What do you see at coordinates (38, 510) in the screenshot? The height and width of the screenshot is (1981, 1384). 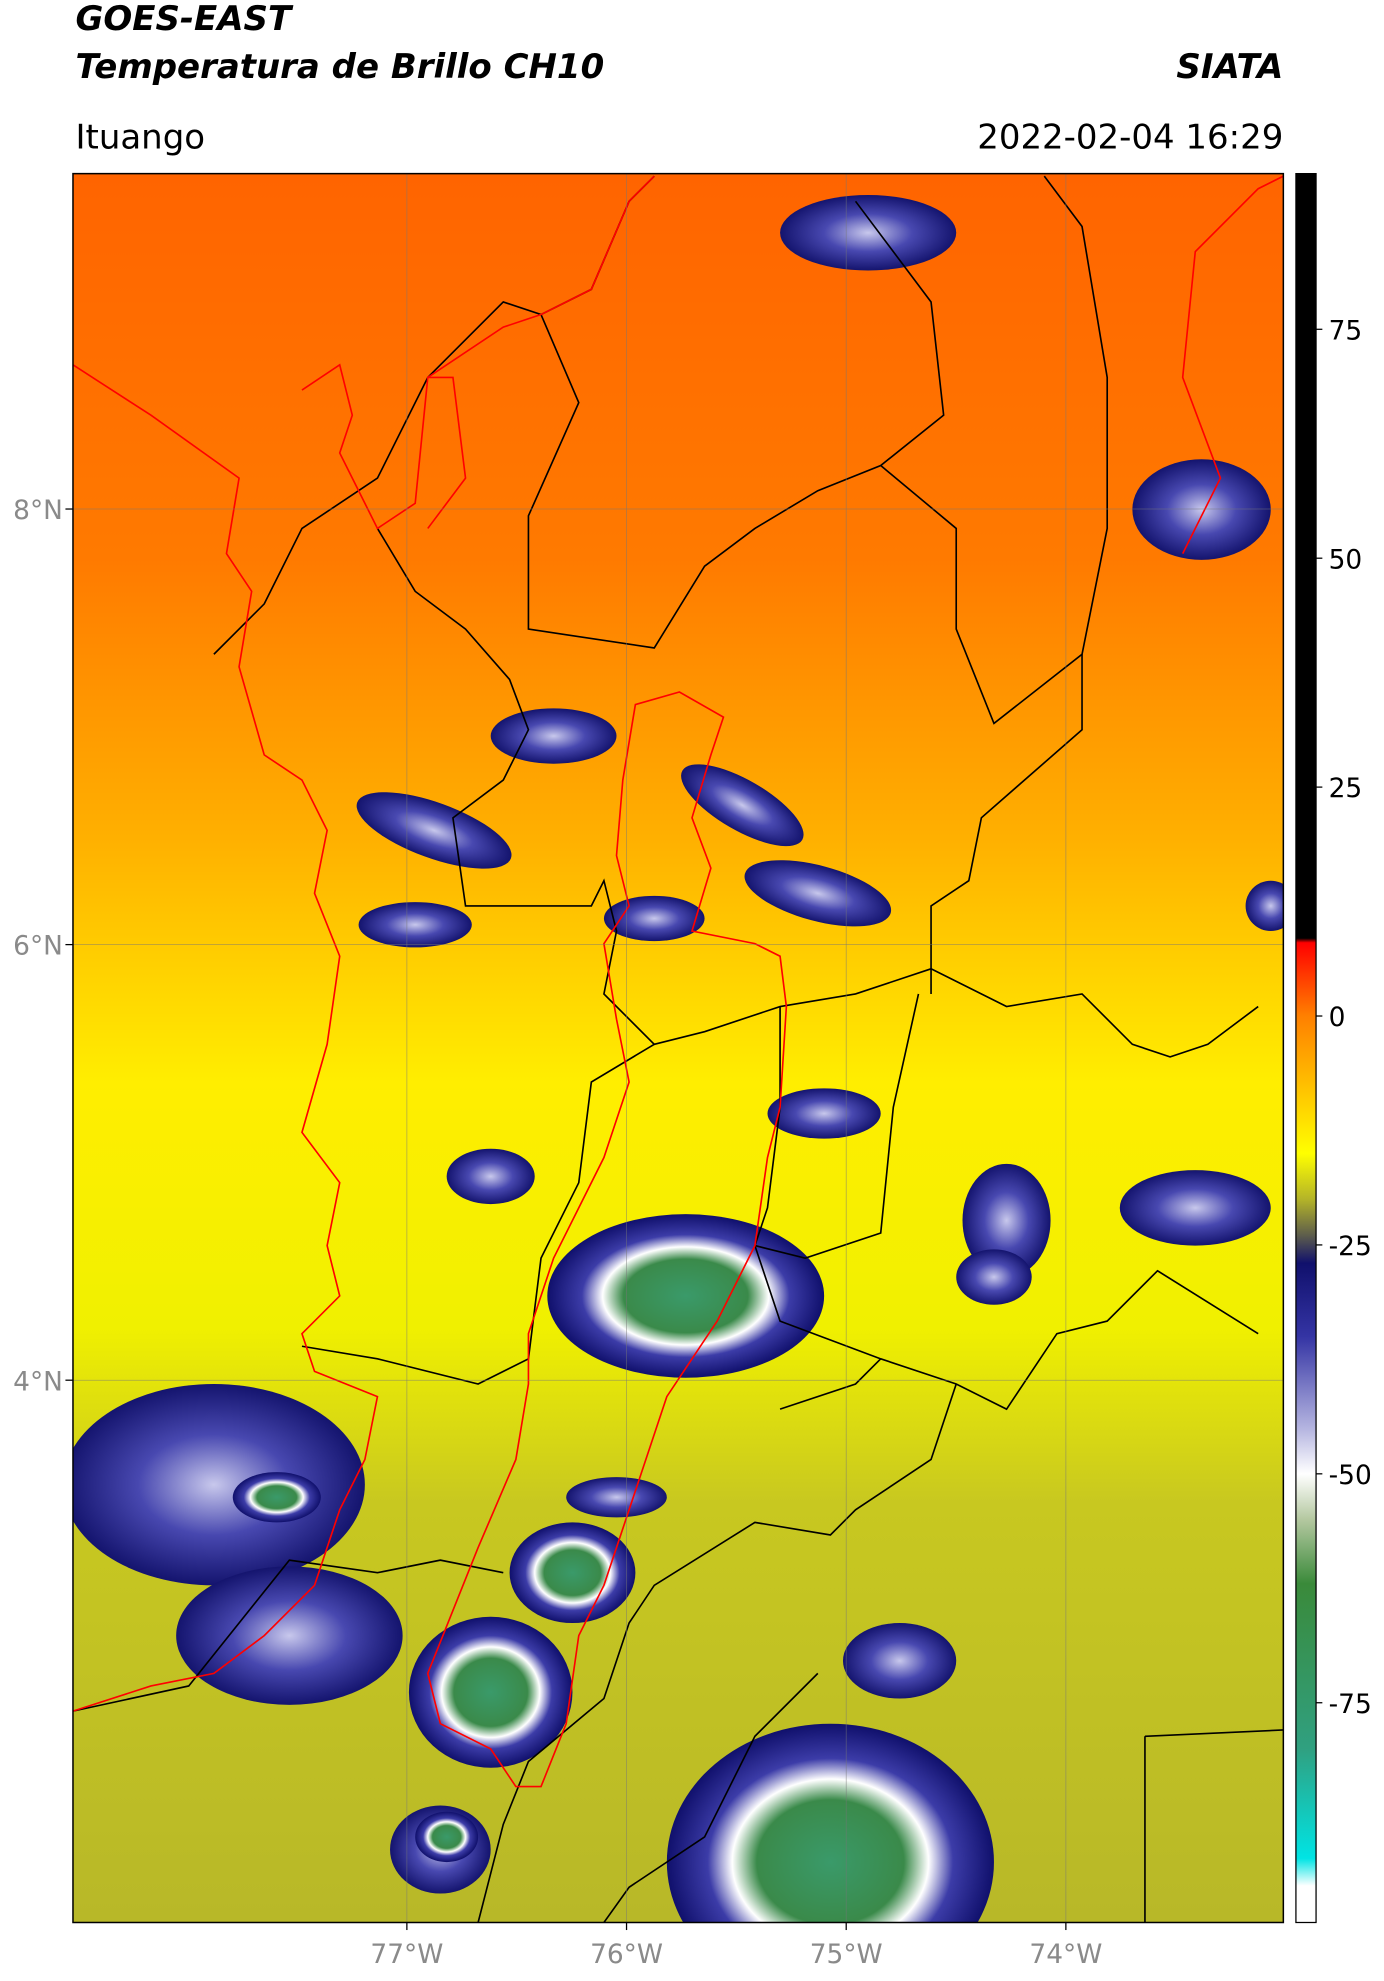 I see `y-tick-label: 8°N` at bounding box center [38, 510].